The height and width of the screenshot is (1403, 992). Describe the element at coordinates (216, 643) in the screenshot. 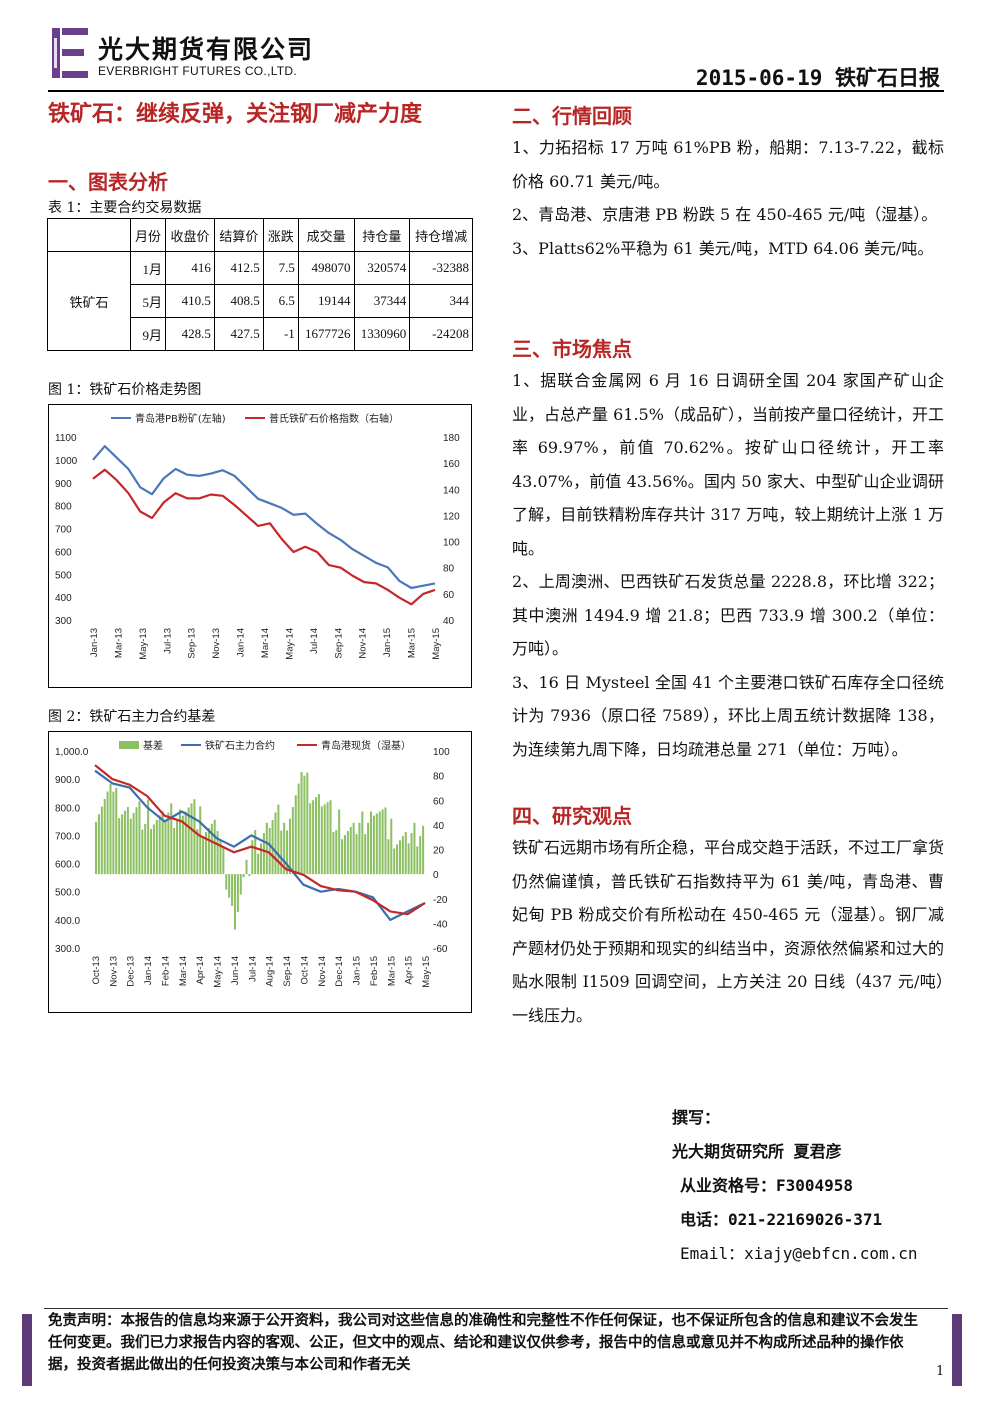

I see `x-tick-label: Nov-13` at that location.